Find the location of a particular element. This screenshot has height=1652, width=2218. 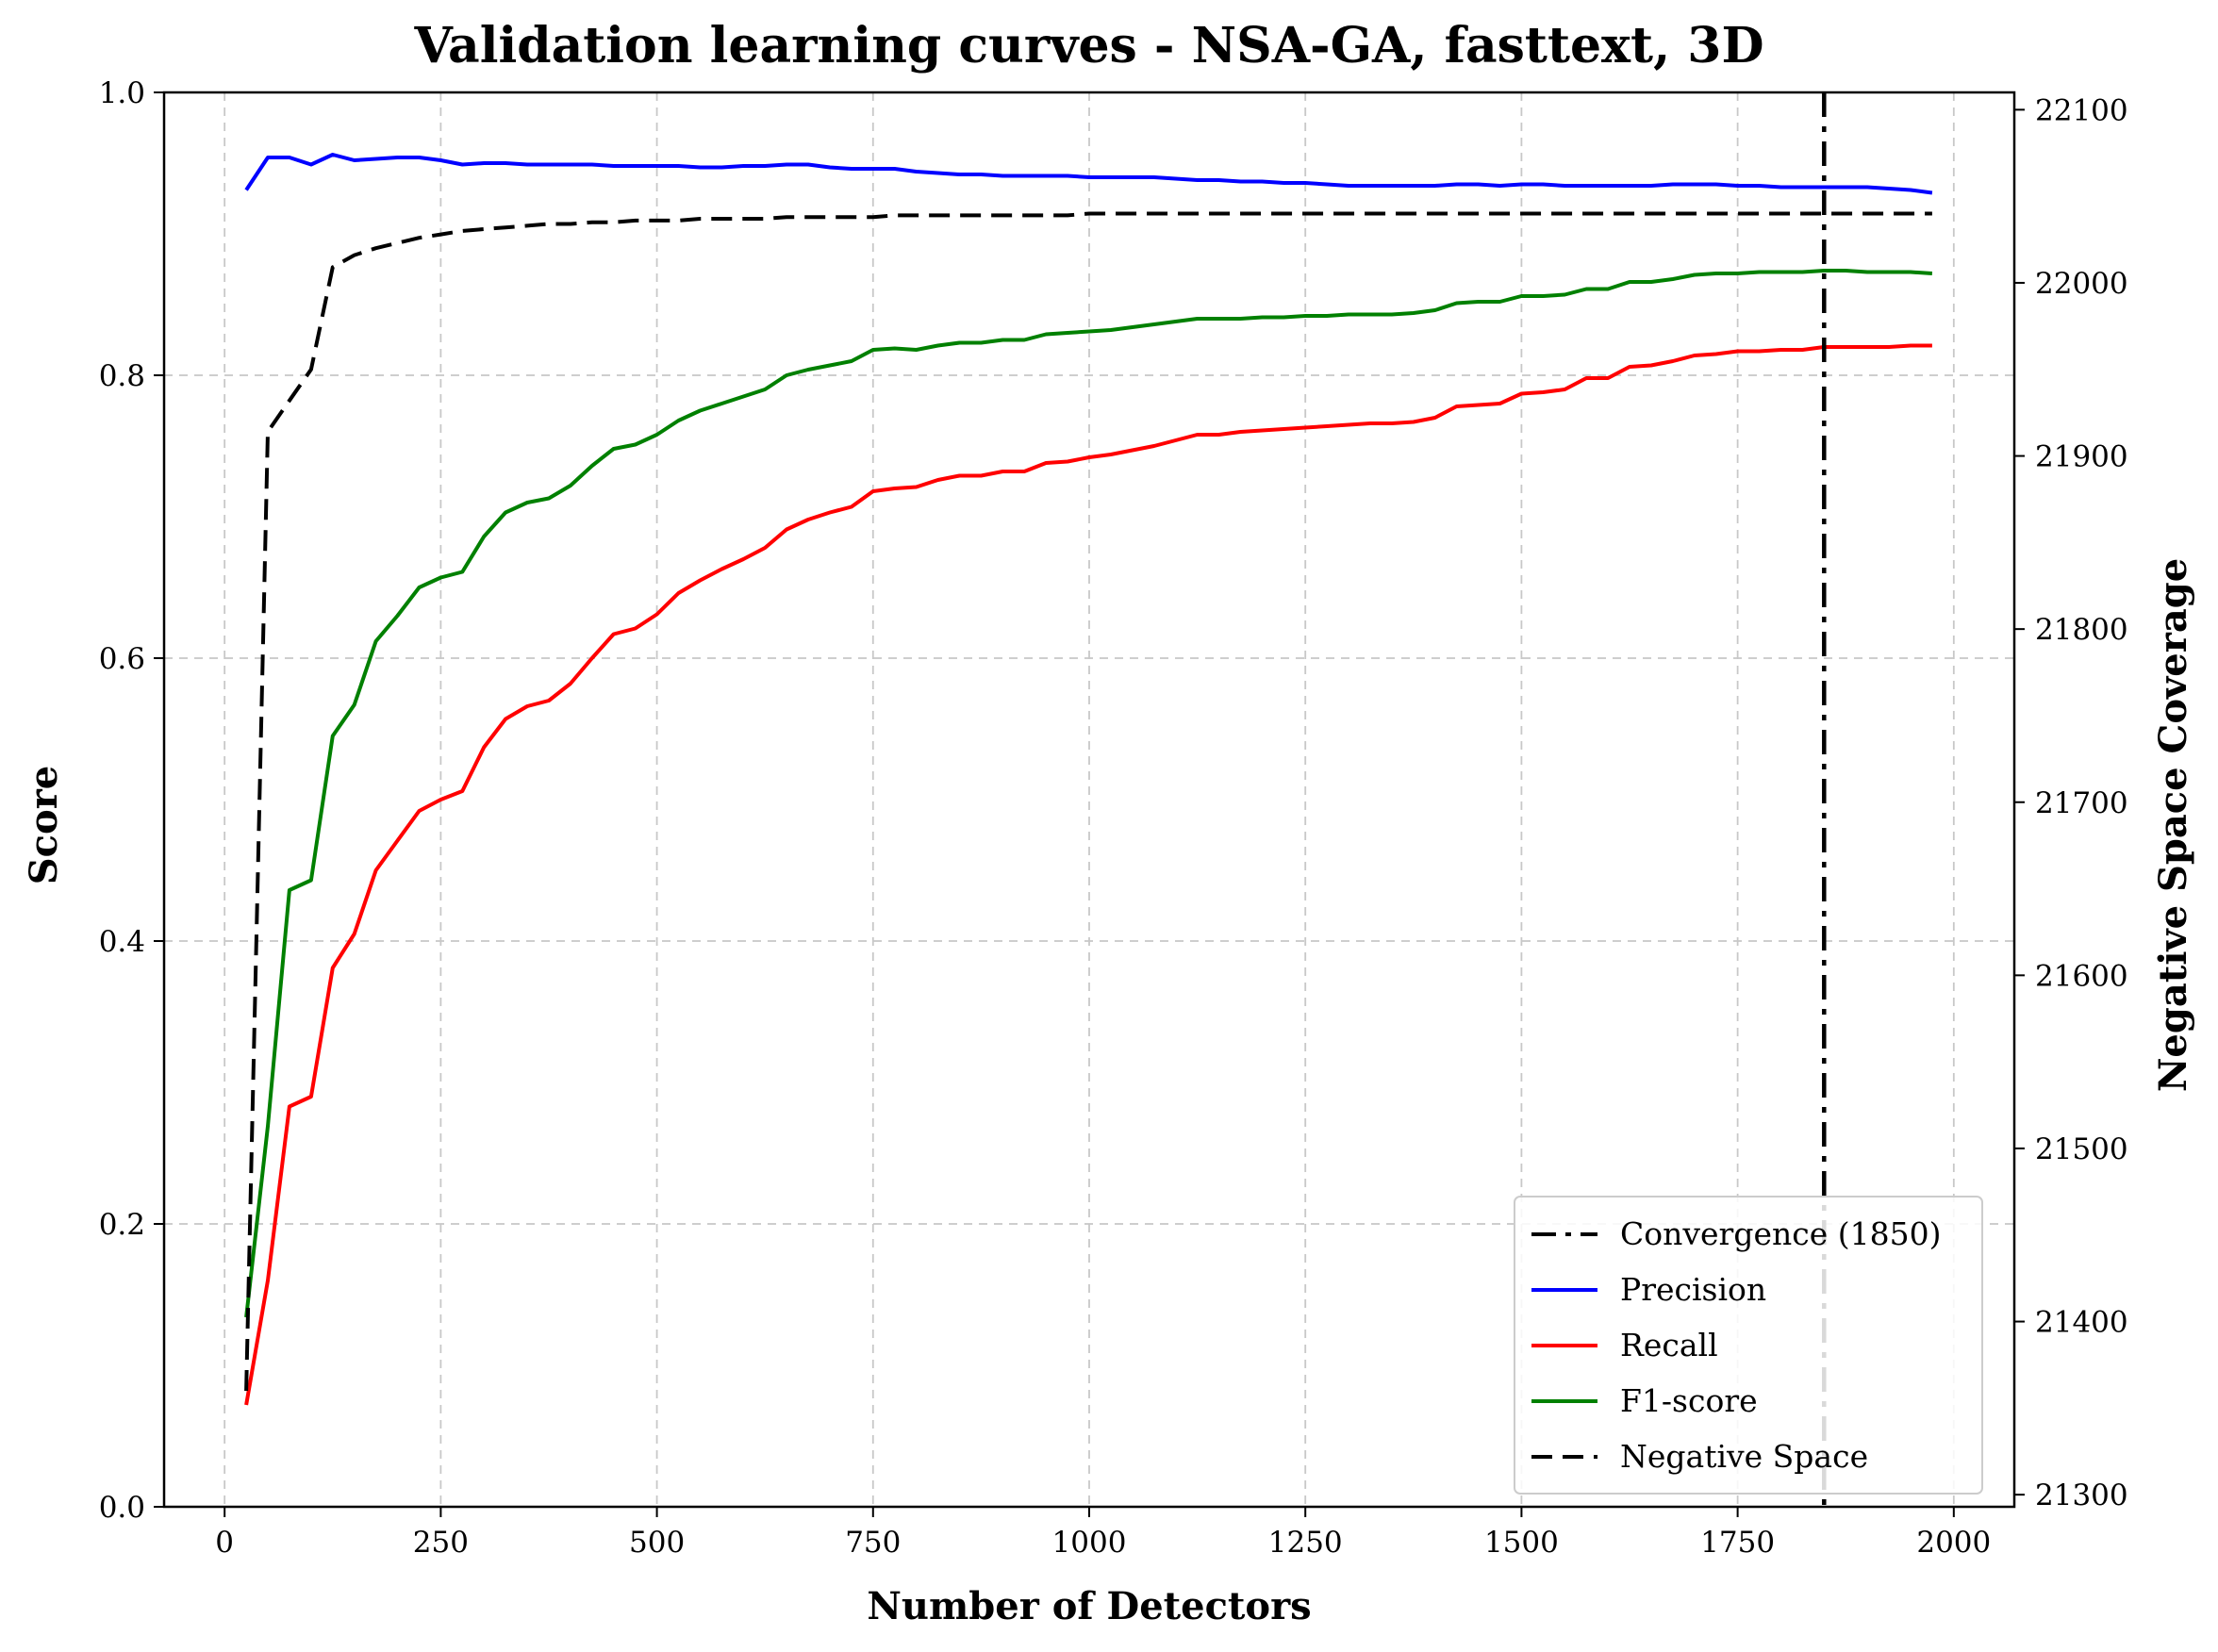

x-tick-label: 1250 is located at coordinates (1305, 1543).